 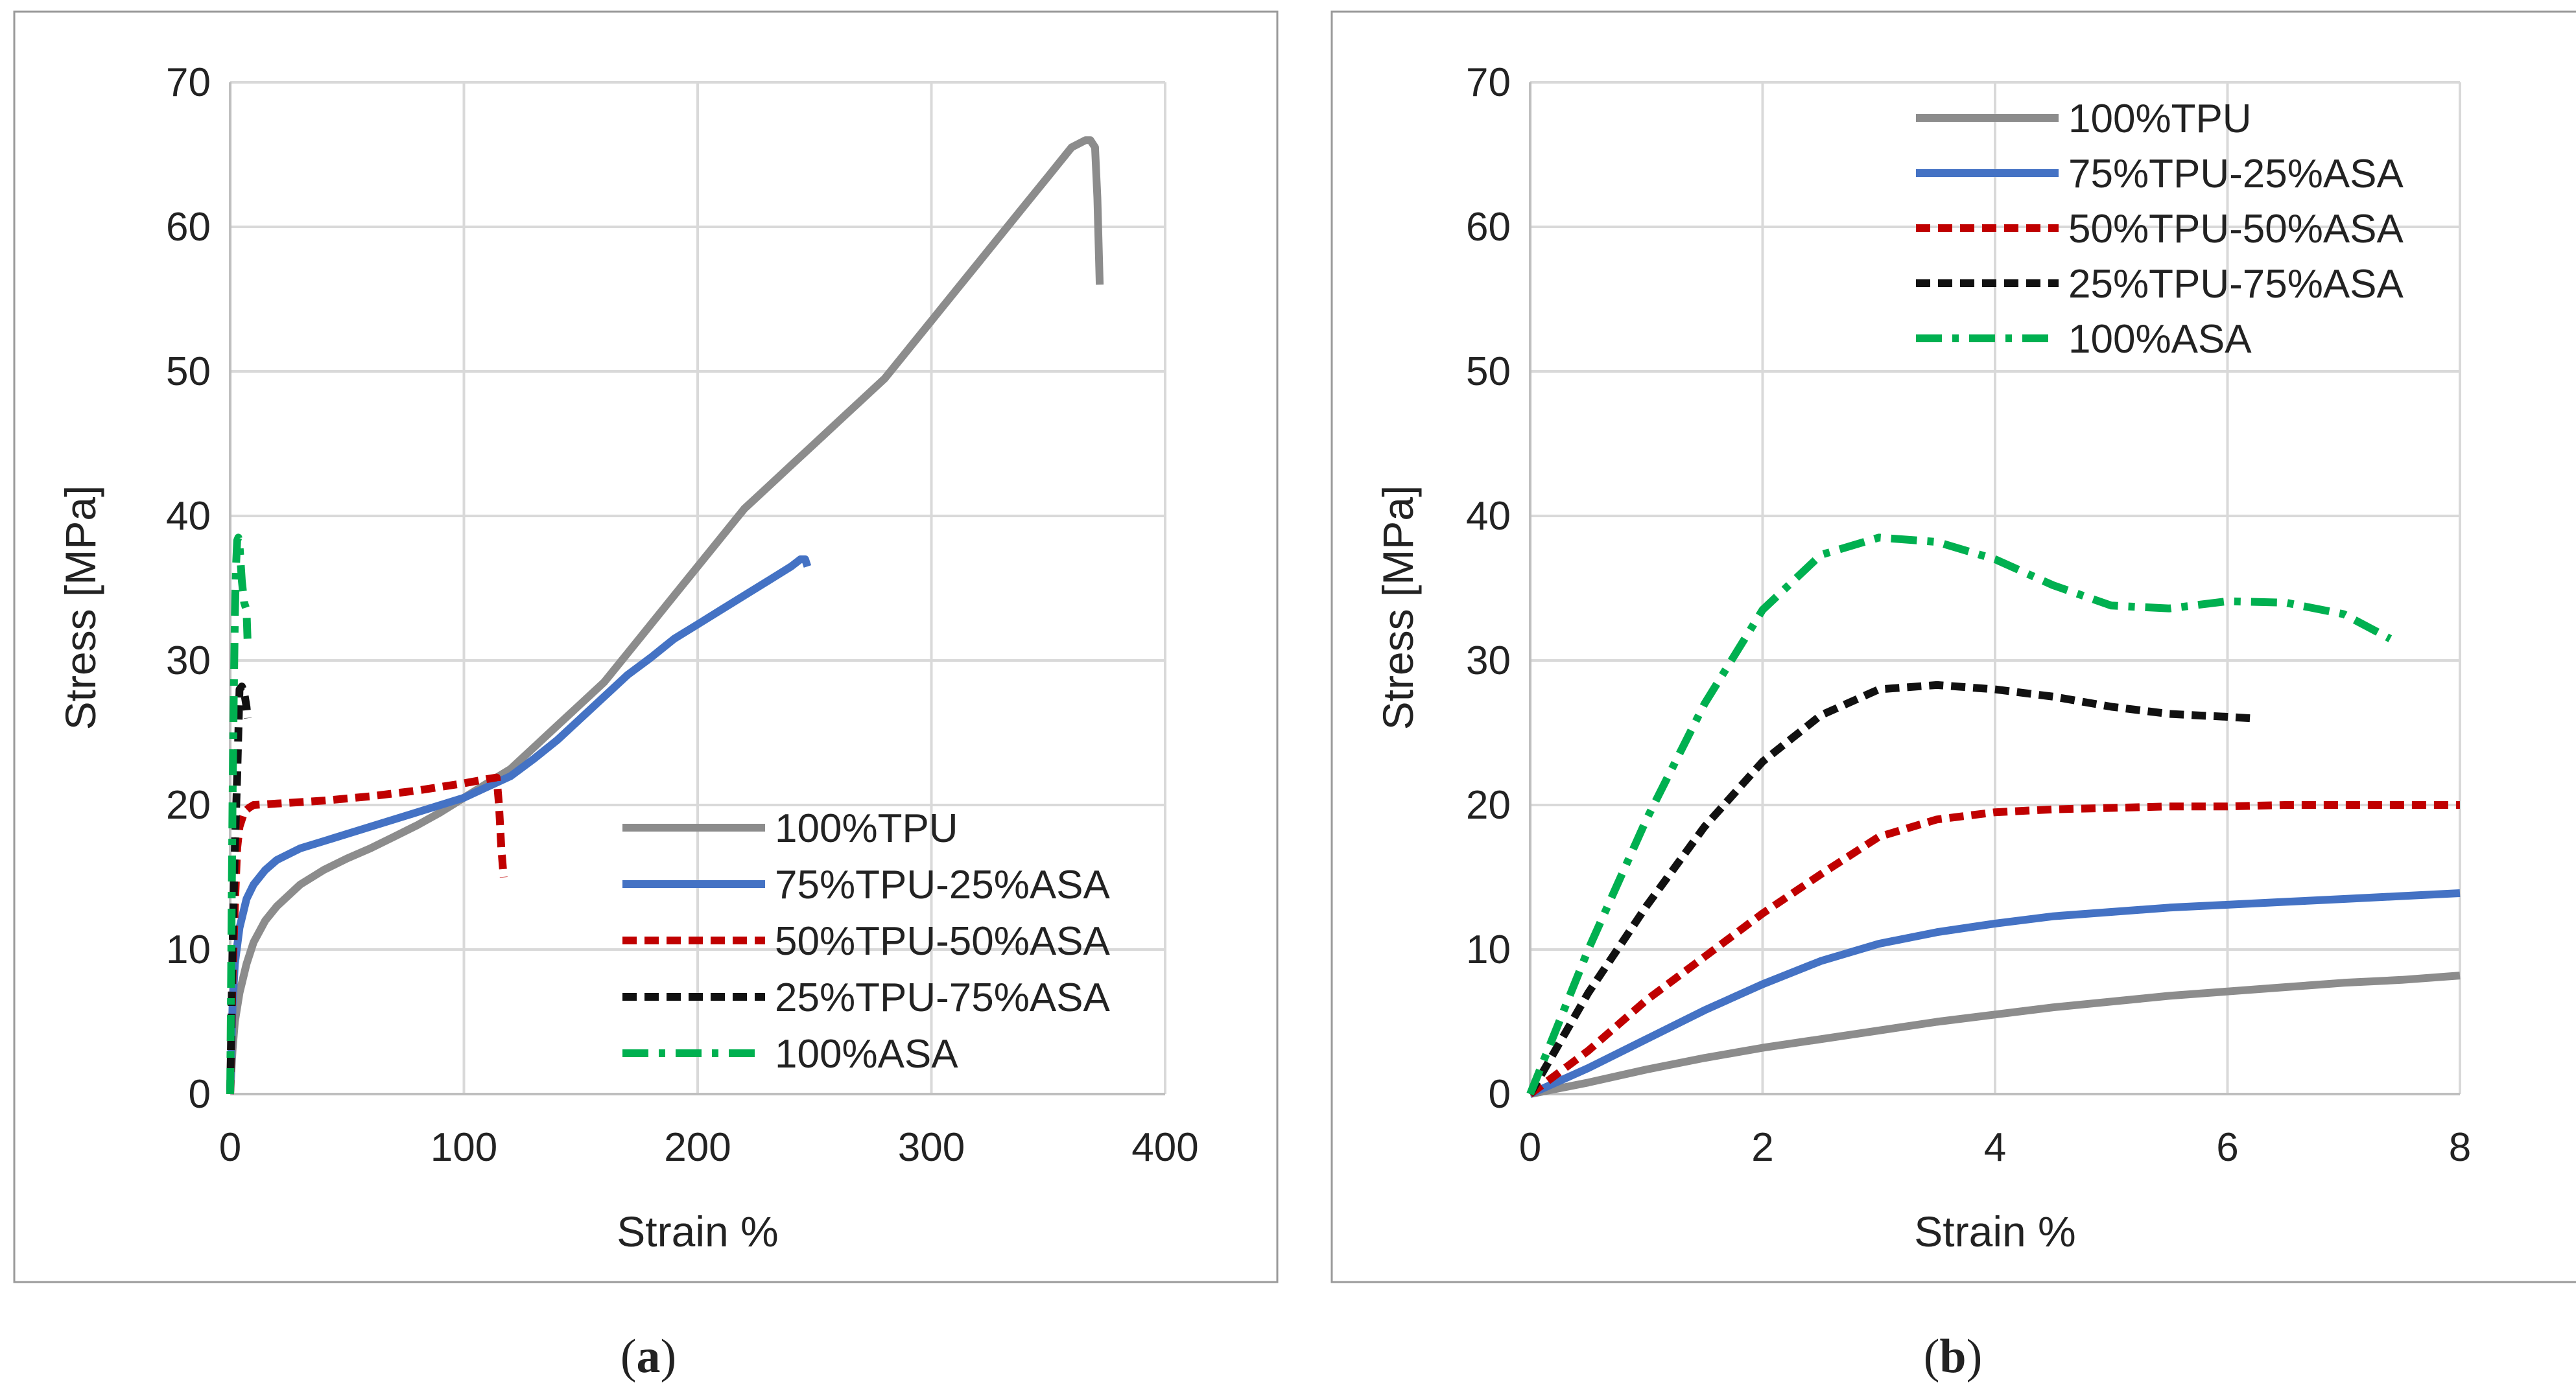 What do you see at coordinates (1994, 1231) in the screenshot?
I see `panel-b-x-axis-title: Strain %` at bounding box center [1994, 1231].